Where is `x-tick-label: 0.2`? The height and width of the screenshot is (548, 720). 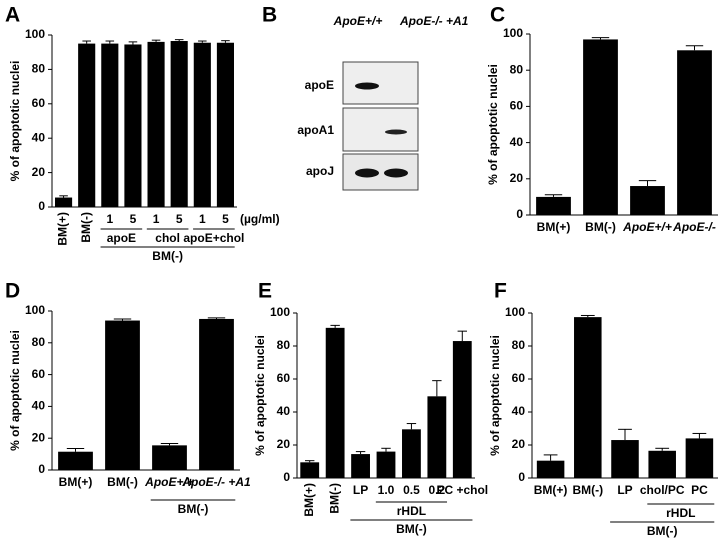
x-tick-label: 0.2 is located at coordinates (437, 490).